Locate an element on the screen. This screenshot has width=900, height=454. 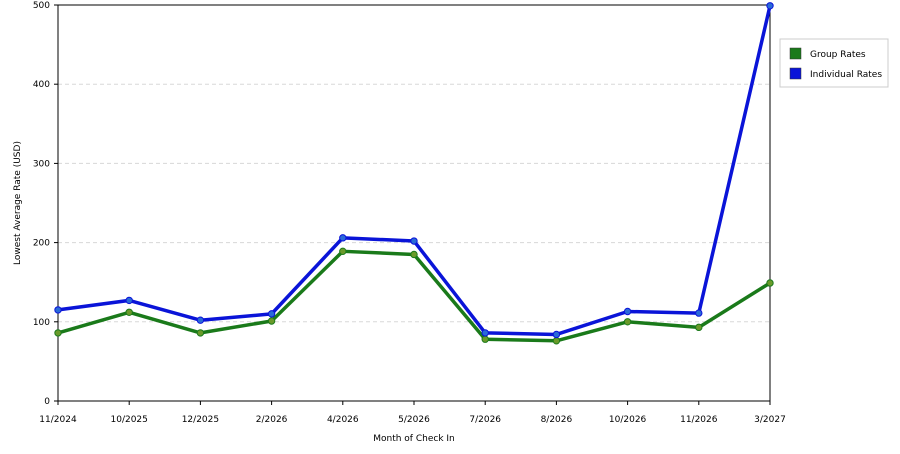
x-tick-label: 2/2026 is located at coordinates (272, 420).